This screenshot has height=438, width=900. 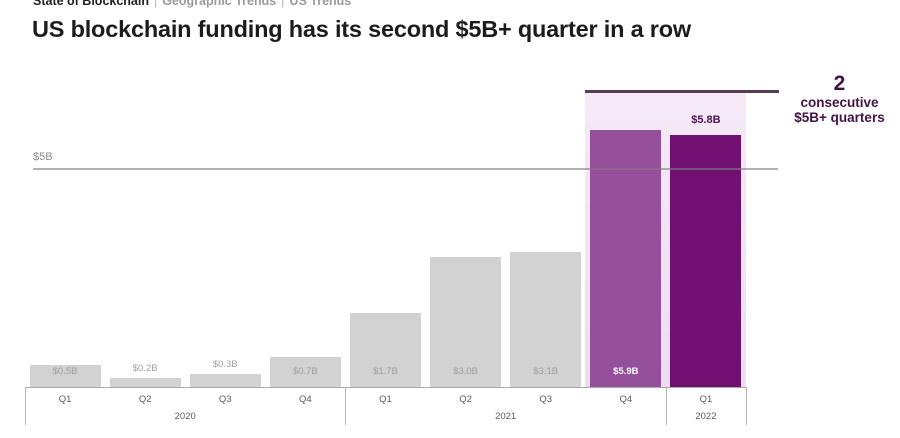 I want to click on x-axis-year-label: 2020, so click(x=185, y=416).